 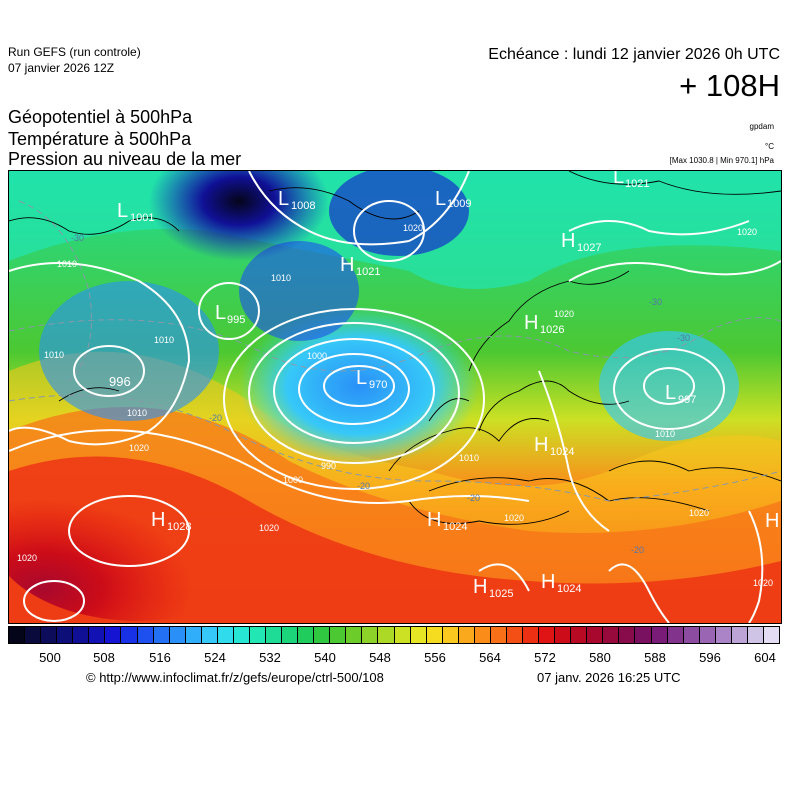 What do you see at coordinates (50, 657) in the screenshot?
I see `color-scale-tick: 500` at bounding box center [50, 657].